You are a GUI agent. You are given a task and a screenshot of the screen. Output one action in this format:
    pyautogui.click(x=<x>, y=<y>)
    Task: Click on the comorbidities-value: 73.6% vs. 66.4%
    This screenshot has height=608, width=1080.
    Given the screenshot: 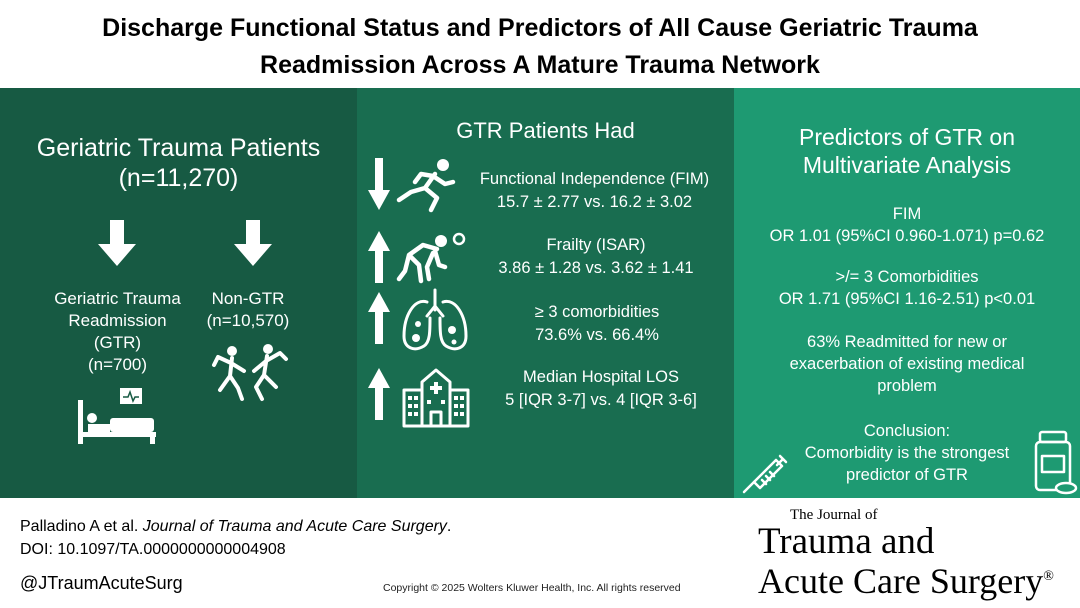 What is the action you would take?
    pyautogui.click(x=597, y=335)
    